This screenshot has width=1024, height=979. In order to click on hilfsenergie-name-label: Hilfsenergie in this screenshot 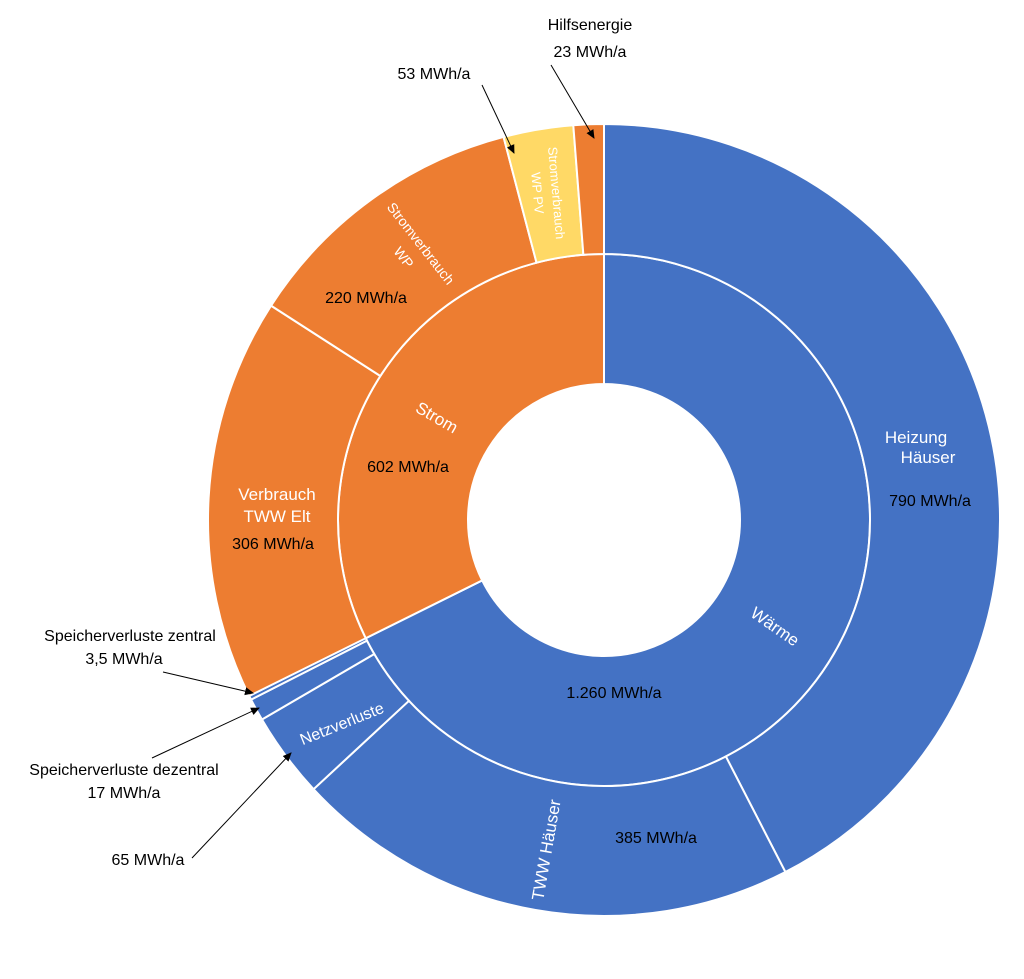, I will do `click(590, 25)`.